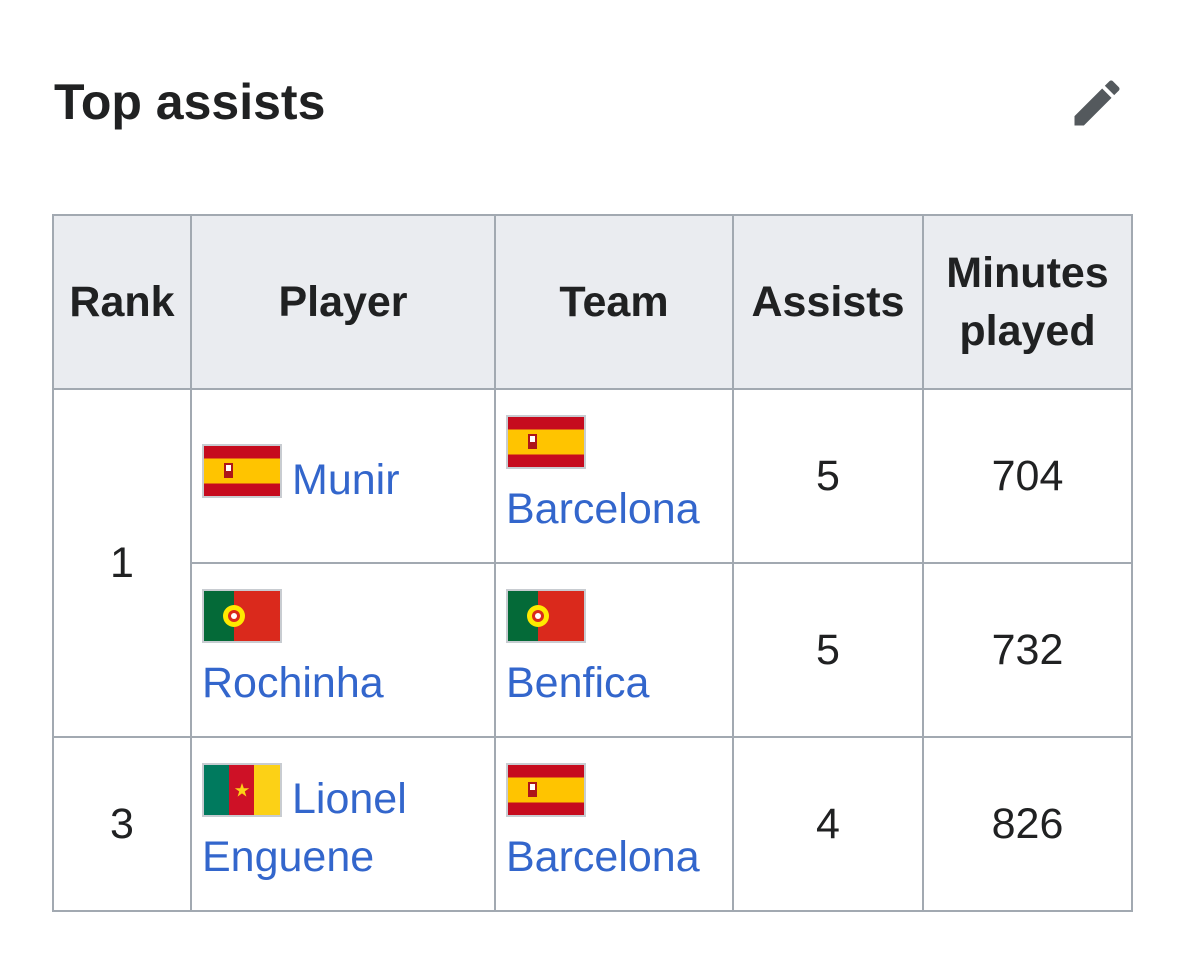  Describe the element at coordinates (1027, 824) in the screenshot. I see `minutes-cell: 826` at that location.